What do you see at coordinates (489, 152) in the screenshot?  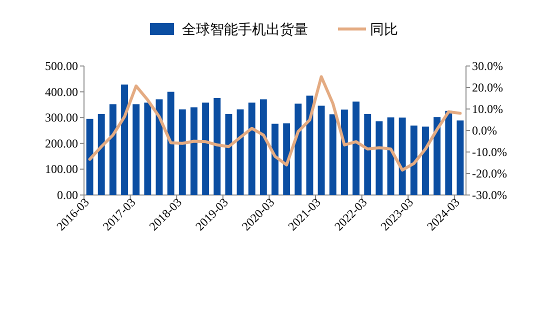 I see `y2-tick-label: -10.0%` at bounding box center [489, 152].